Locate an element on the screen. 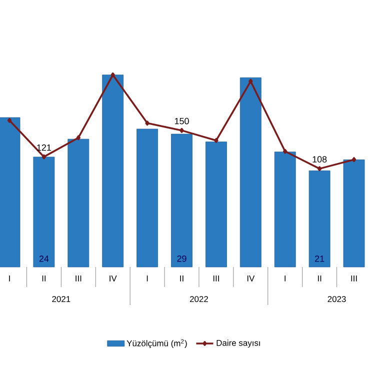  data-label: 121 is located at coordinates (44, 147).